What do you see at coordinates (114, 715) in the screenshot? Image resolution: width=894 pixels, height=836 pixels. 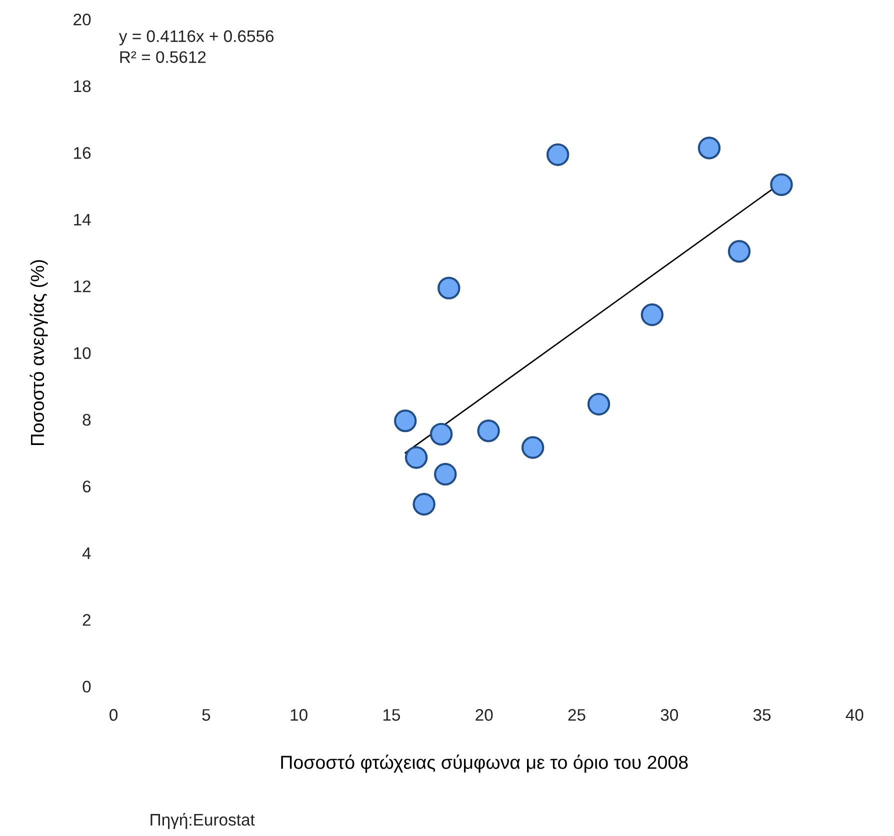 I see `x-tick-label: 0` at bounding box center [114, 715].